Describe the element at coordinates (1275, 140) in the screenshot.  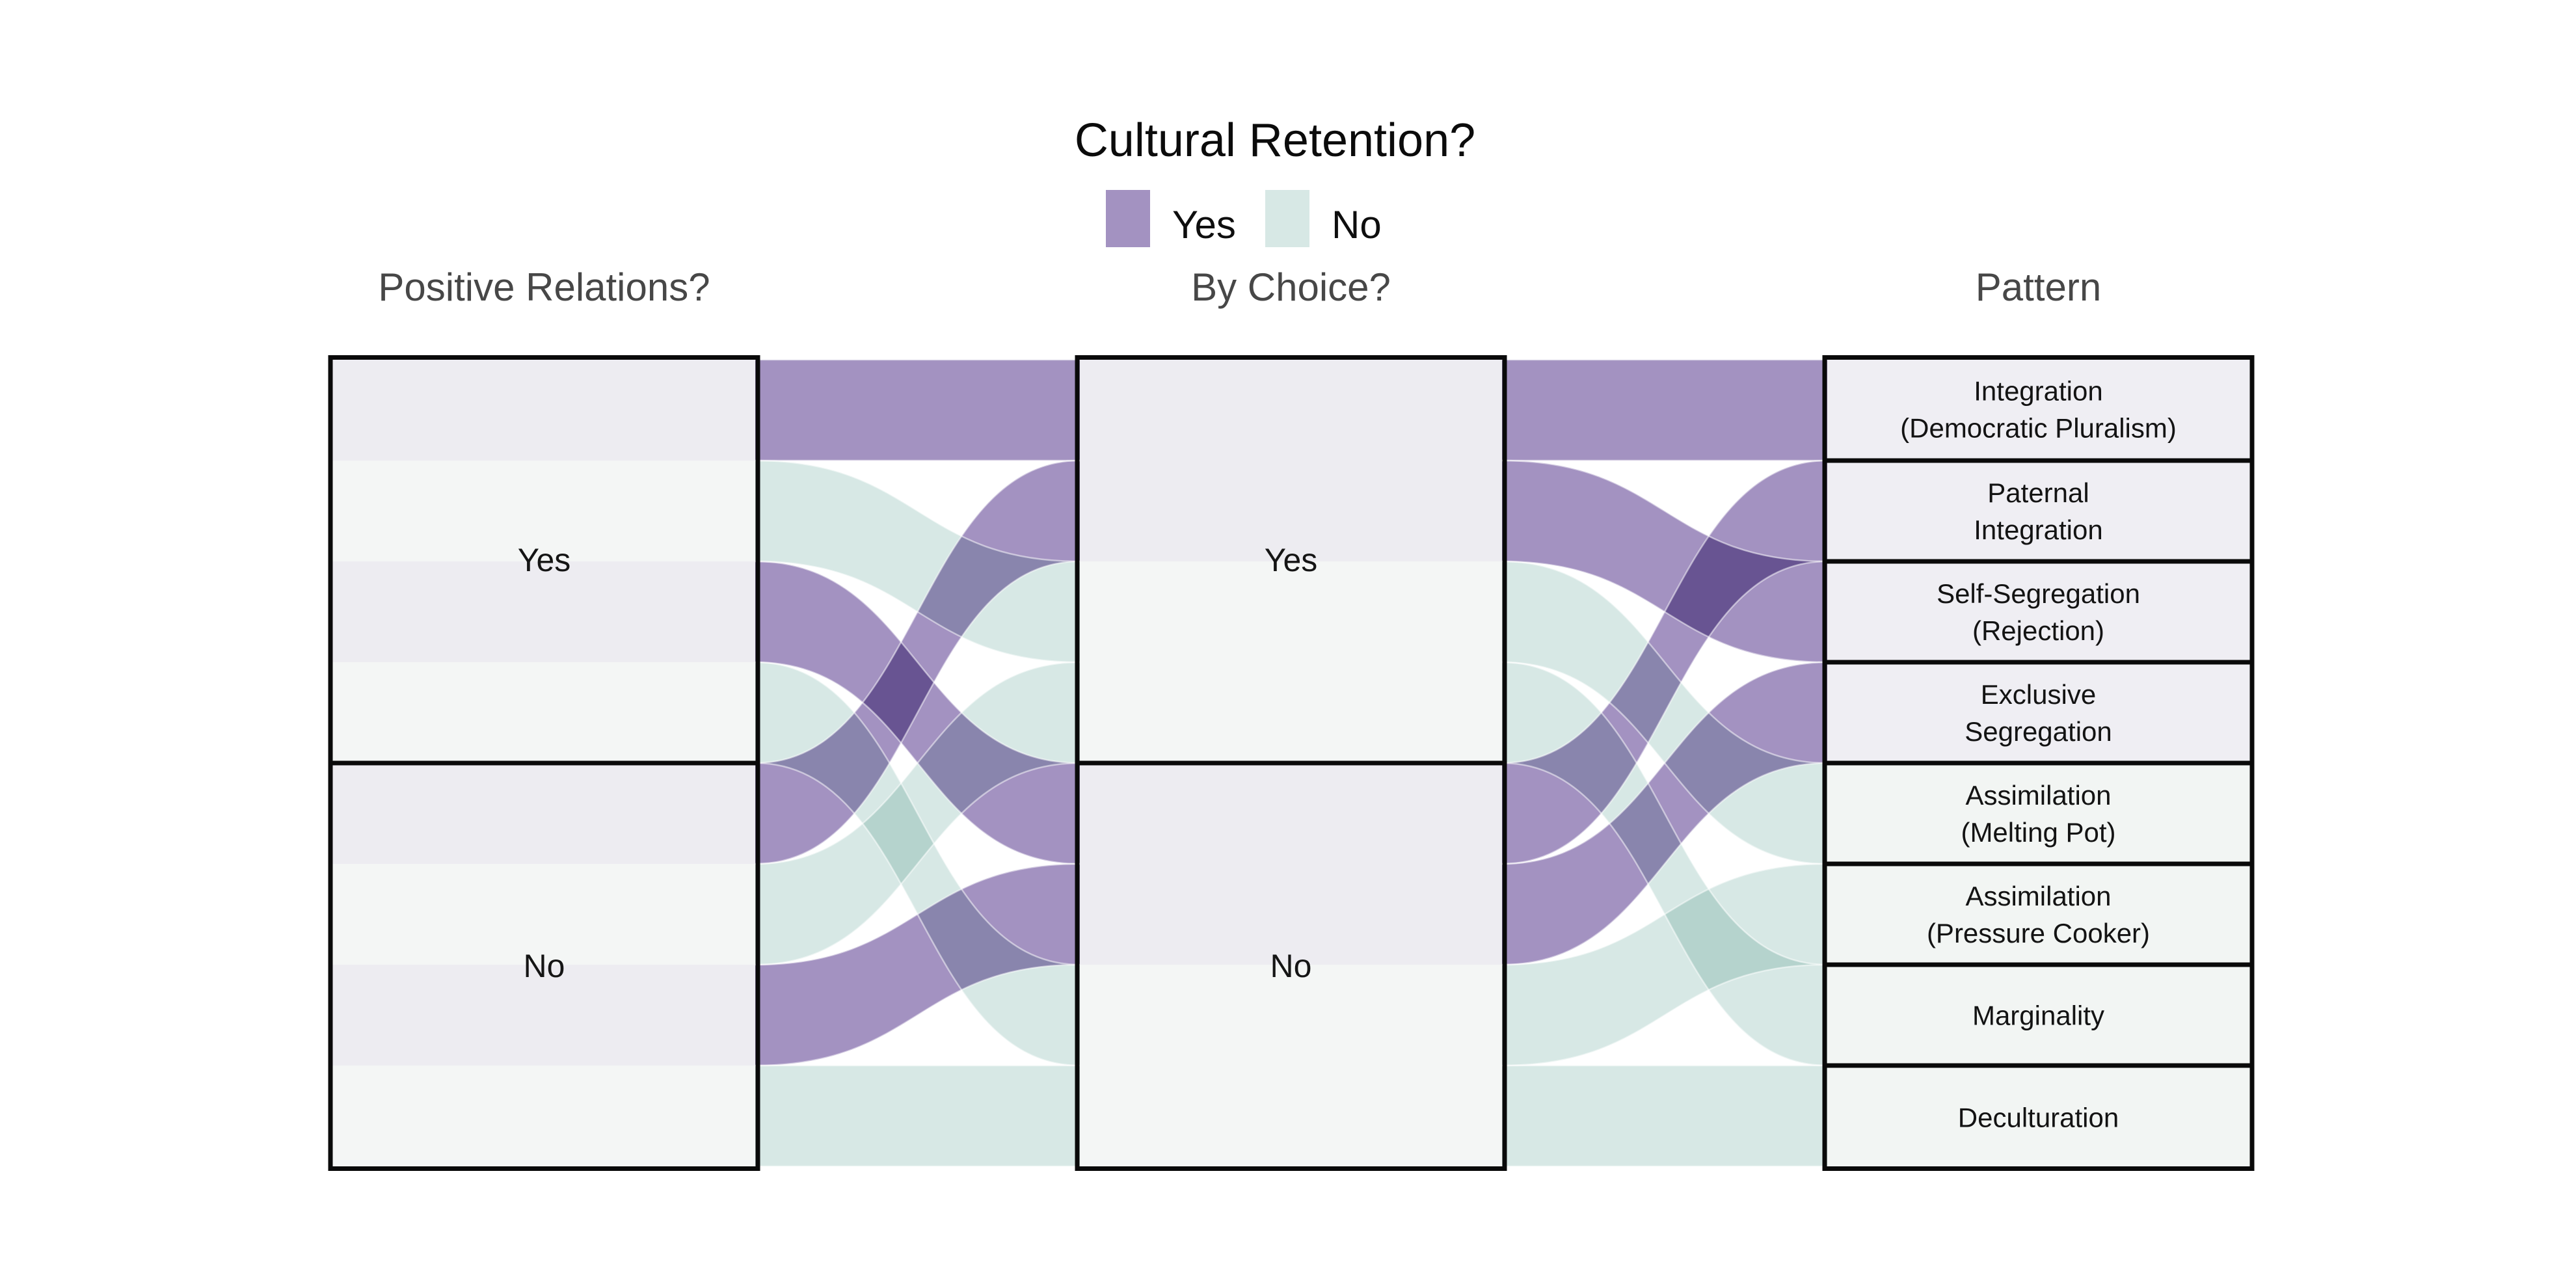
I see `chart-title: Cultural Retention?` at that location.